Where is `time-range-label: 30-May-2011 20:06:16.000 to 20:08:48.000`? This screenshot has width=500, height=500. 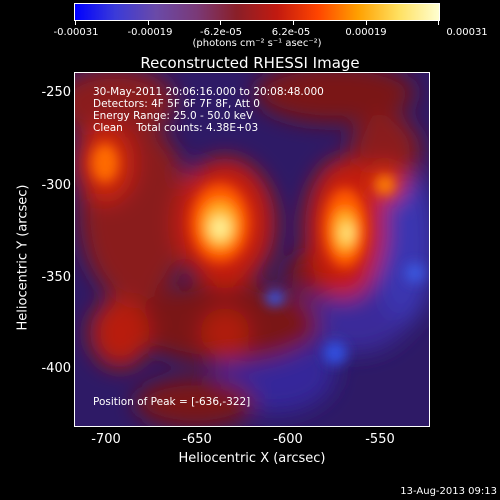
time-range-label: 30-May-2011 20:06:16.000 to 20:08:48.000 is located at coordinates (208, 92).